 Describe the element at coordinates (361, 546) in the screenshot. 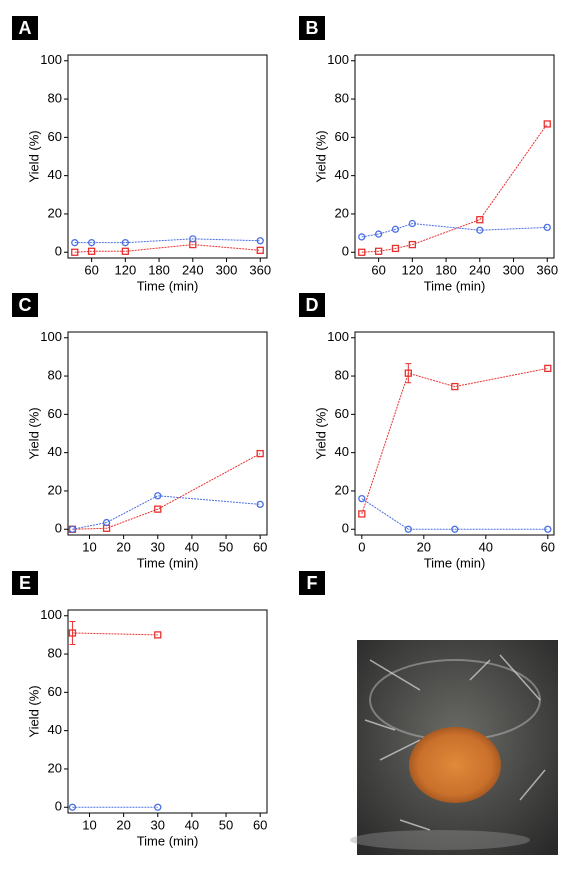

I see `x-tick-label: 0` at that location.